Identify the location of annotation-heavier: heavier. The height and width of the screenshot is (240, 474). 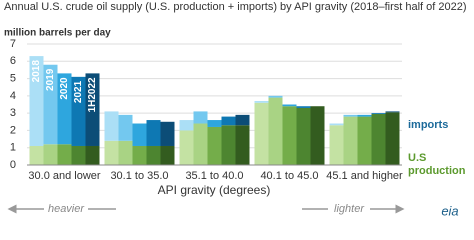
(66, 209).